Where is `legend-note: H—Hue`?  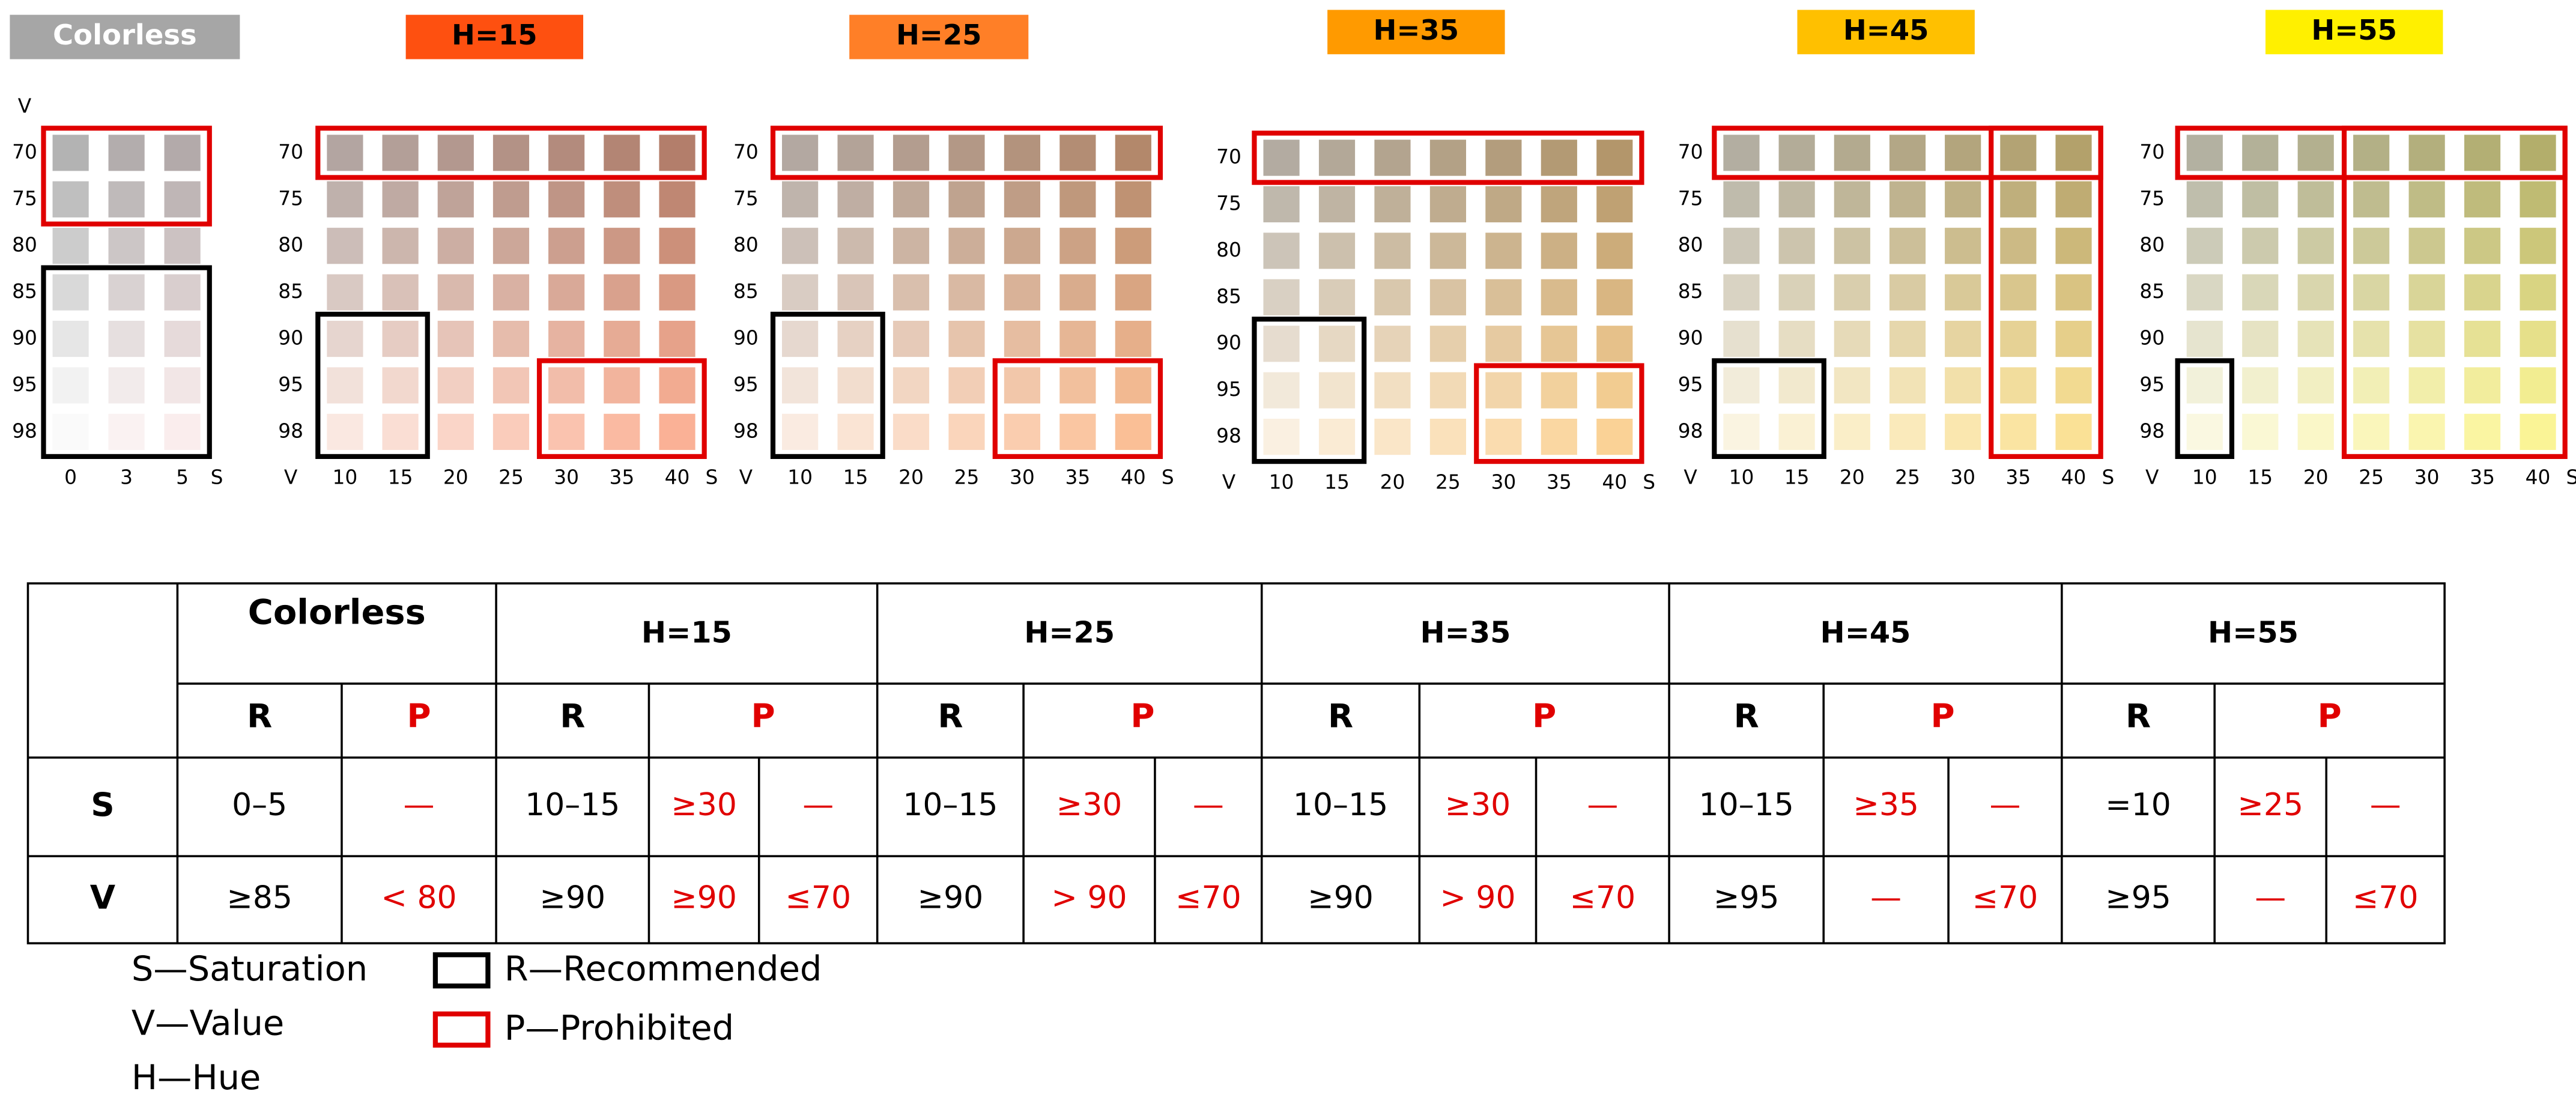
legend-note: H—Hue is located at coordinates (196, 1077).